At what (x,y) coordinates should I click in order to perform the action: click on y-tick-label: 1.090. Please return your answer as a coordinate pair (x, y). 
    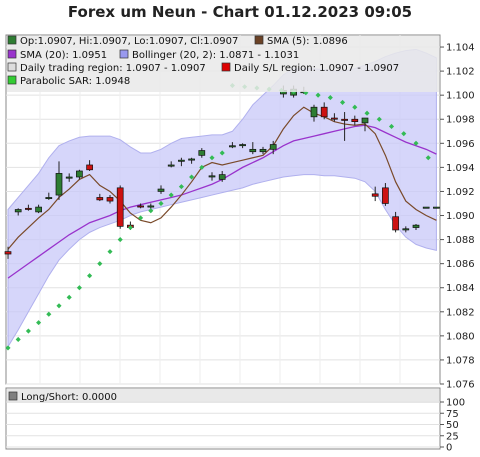
    Looking at the image, I should click on (460, 216).